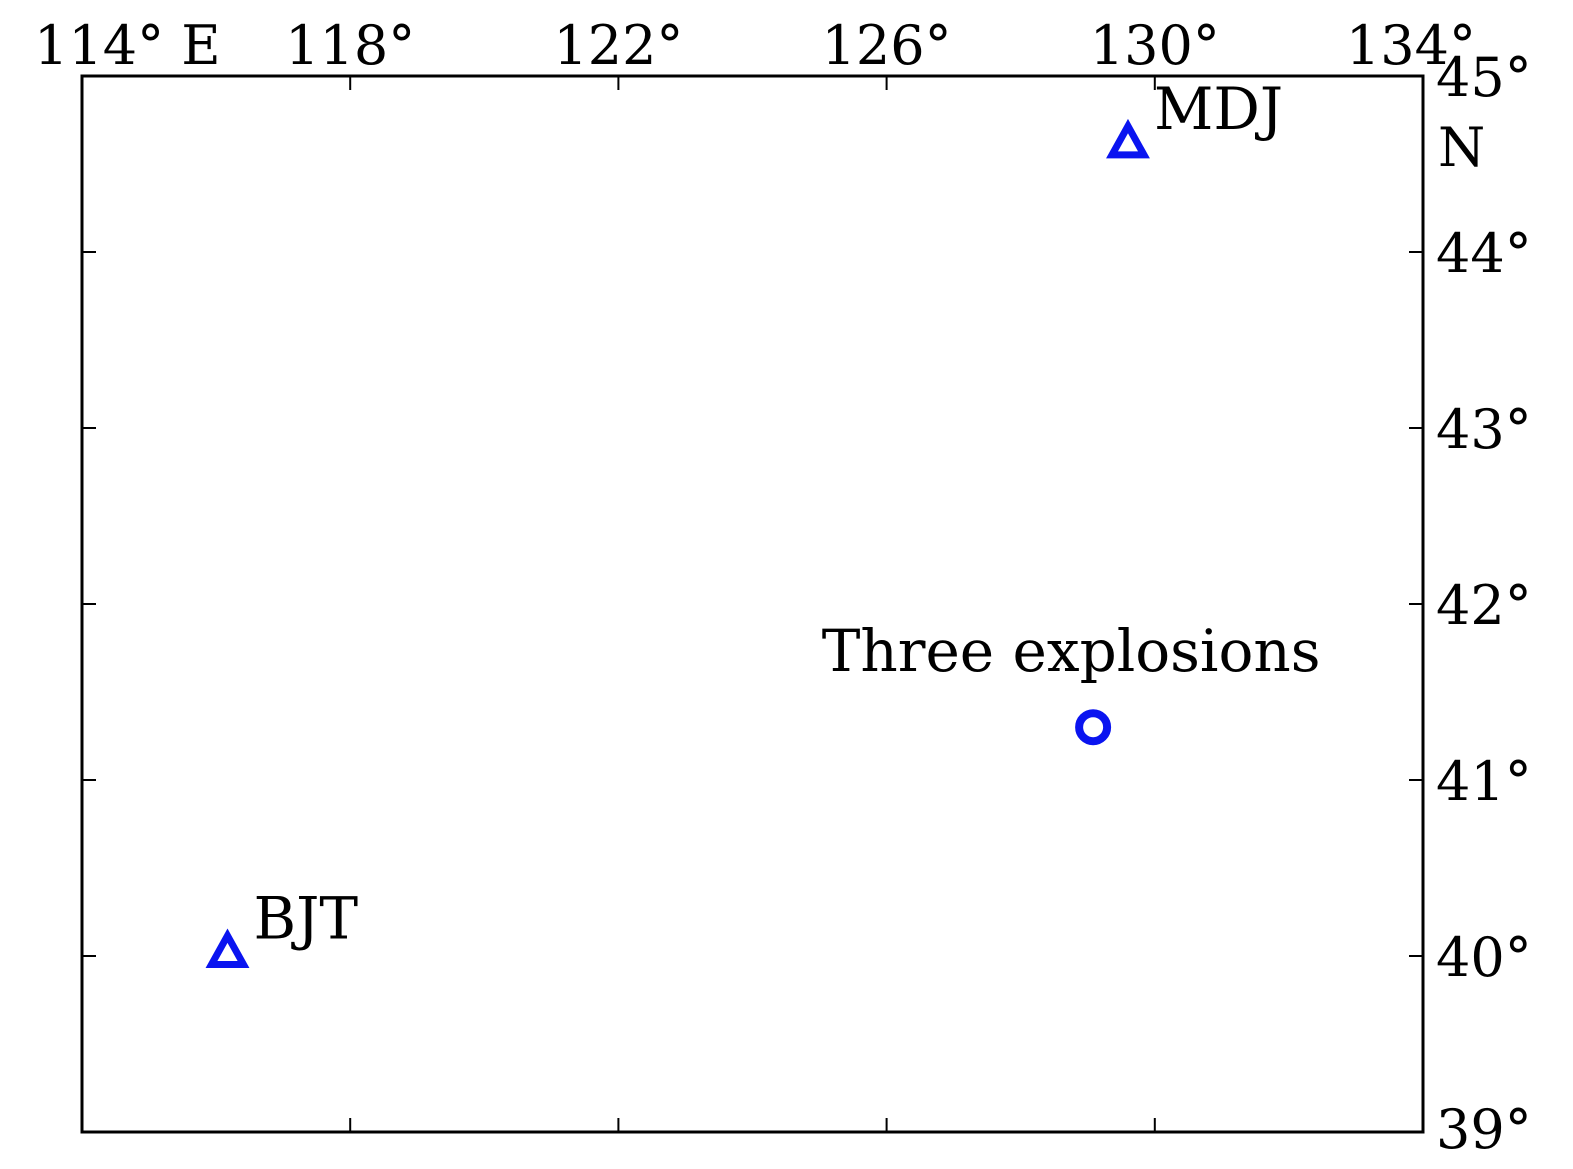  Describe the element at coordinates (350, 45) in the screenshot. I see `x-tick-label: 118°` at that location.